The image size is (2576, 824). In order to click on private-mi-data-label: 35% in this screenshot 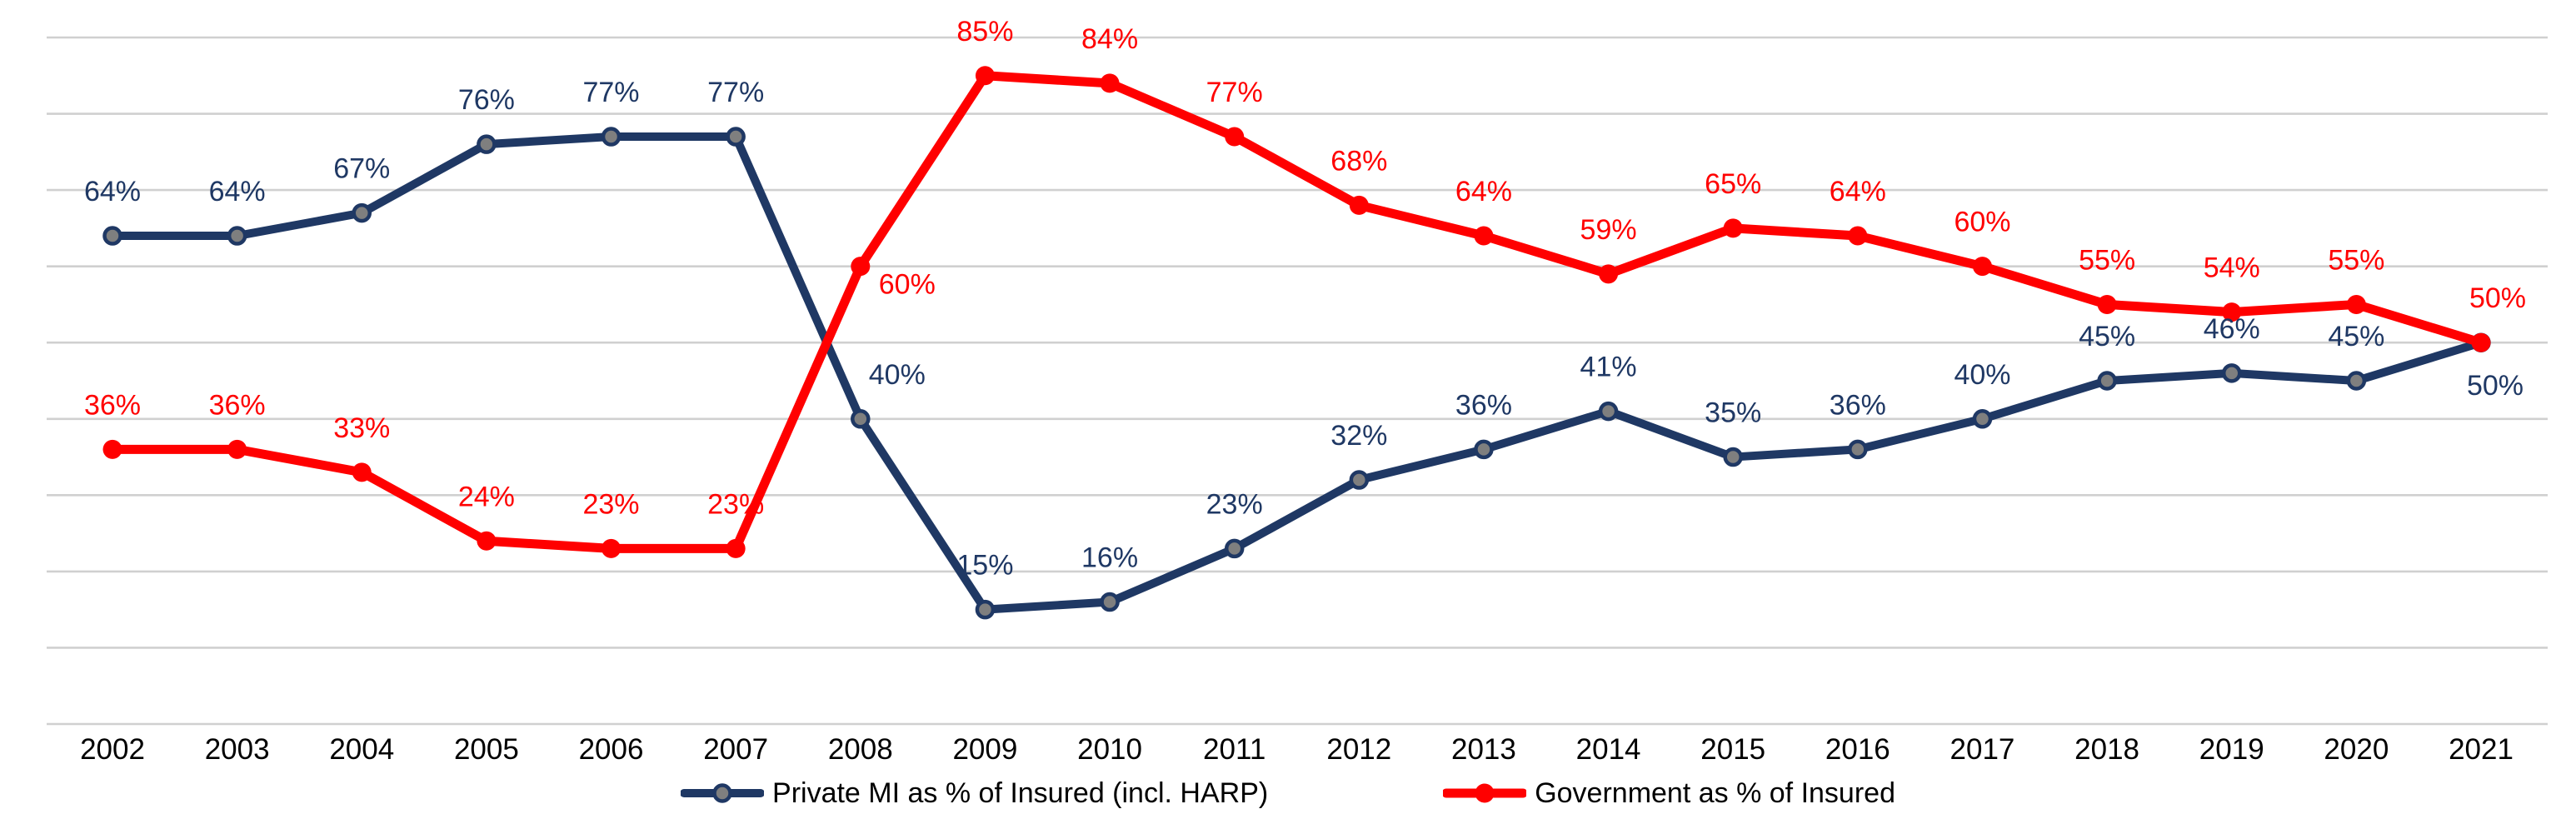, I will do `click(1733, 413)`.